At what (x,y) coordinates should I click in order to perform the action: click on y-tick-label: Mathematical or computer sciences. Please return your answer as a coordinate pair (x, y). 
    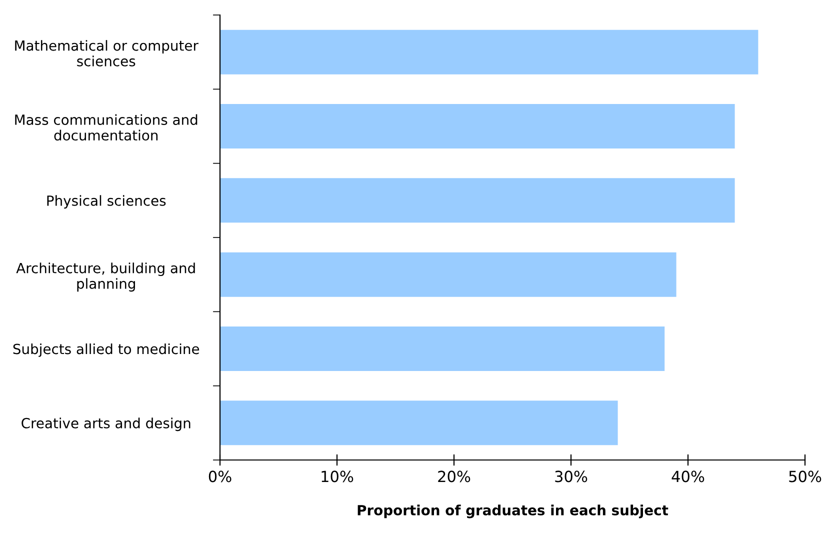
    Looking at the image, I should click on (106, 53).